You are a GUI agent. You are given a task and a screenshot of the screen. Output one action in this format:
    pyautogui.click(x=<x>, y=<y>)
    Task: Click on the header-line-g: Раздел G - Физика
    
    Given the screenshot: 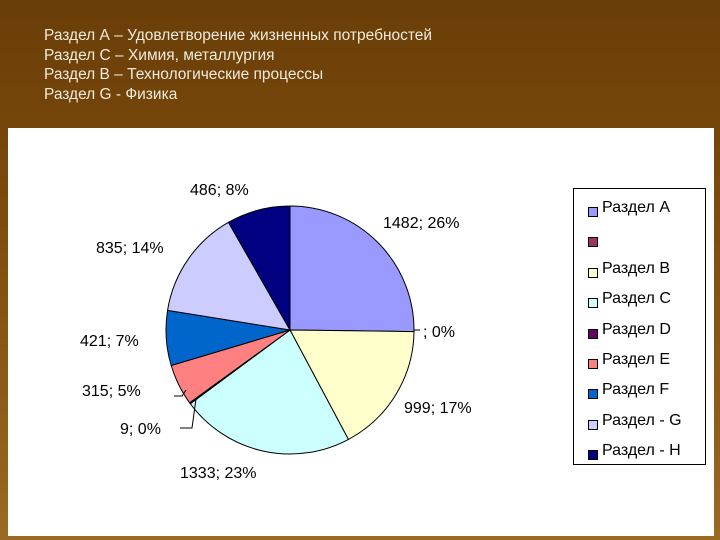 What is the action you would take?
    pyautogui.click(x=111, y=94)
    